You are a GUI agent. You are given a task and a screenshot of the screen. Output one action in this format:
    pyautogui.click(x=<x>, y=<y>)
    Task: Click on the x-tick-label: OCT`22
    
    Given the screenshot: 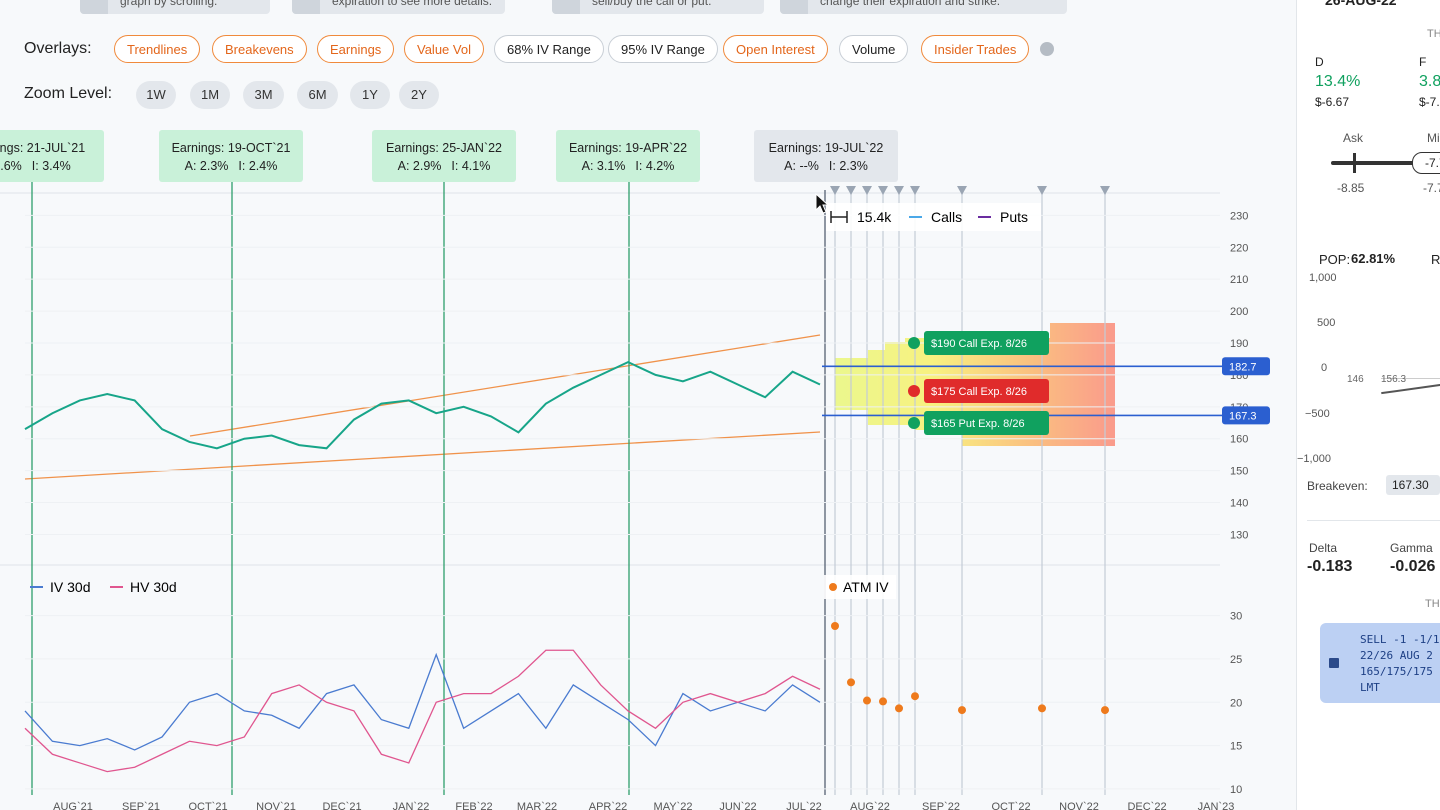 What is the action you would take?
    pyautogui.click(x=1010, y=805)
    